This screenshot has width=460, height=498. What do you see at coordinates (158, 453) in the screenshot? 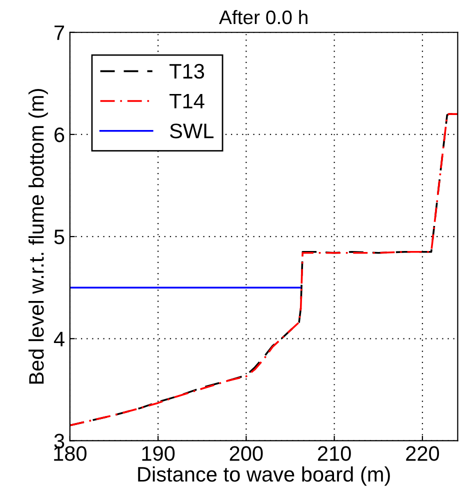
I see `x-tick-label: 190` at bounding box center [158, 453].